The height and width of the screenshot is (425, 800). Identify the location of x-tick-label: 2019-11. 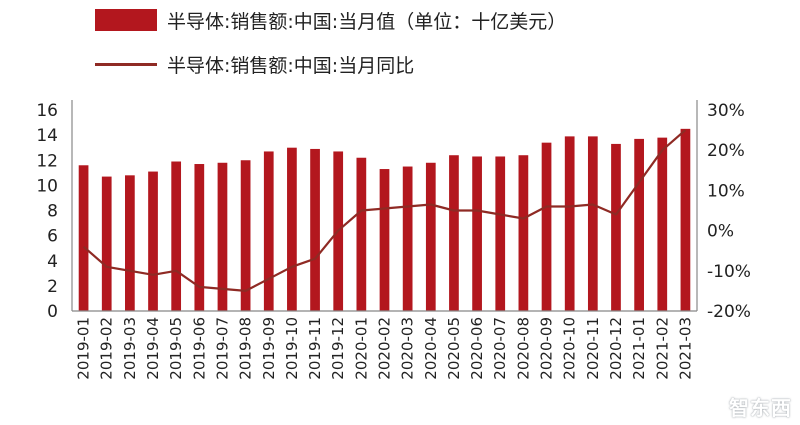
(315, 348).